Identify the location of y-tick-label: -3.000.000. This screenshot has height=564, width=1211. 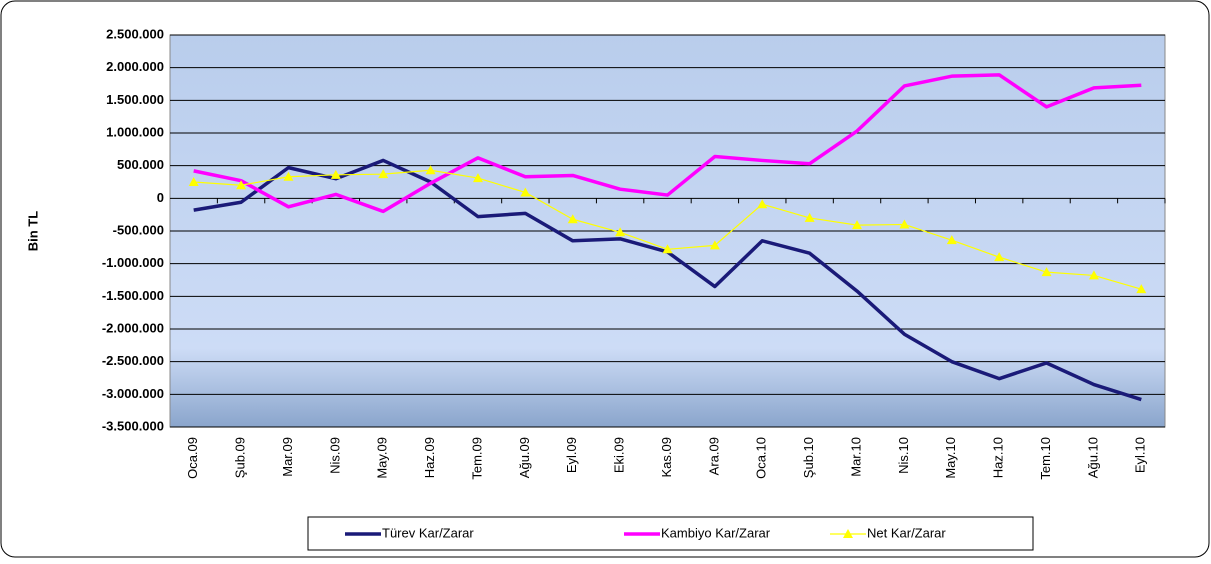
(133, 393).